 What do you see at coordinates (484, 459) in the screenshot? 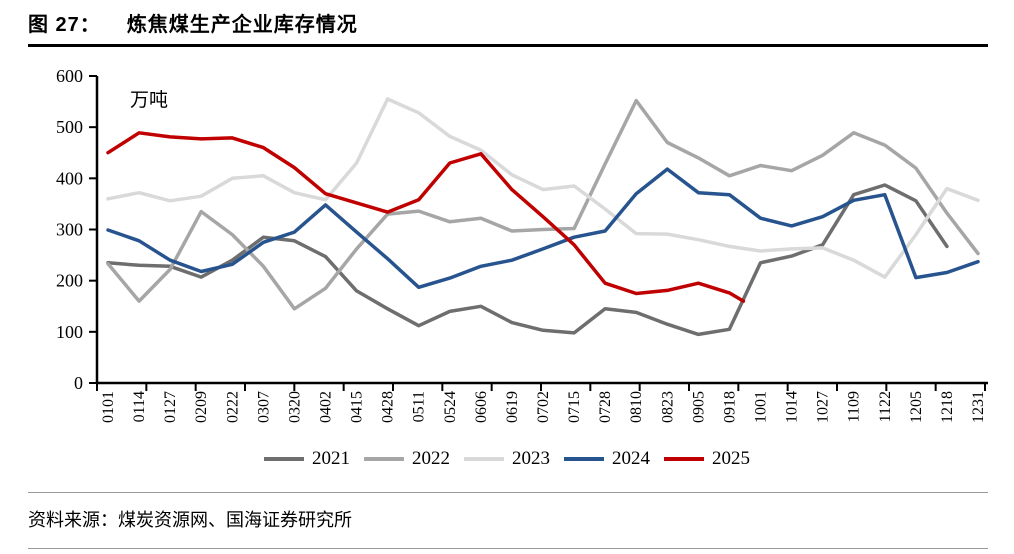
I see `legend-swatch-2023` at bounding box center [484, 459].